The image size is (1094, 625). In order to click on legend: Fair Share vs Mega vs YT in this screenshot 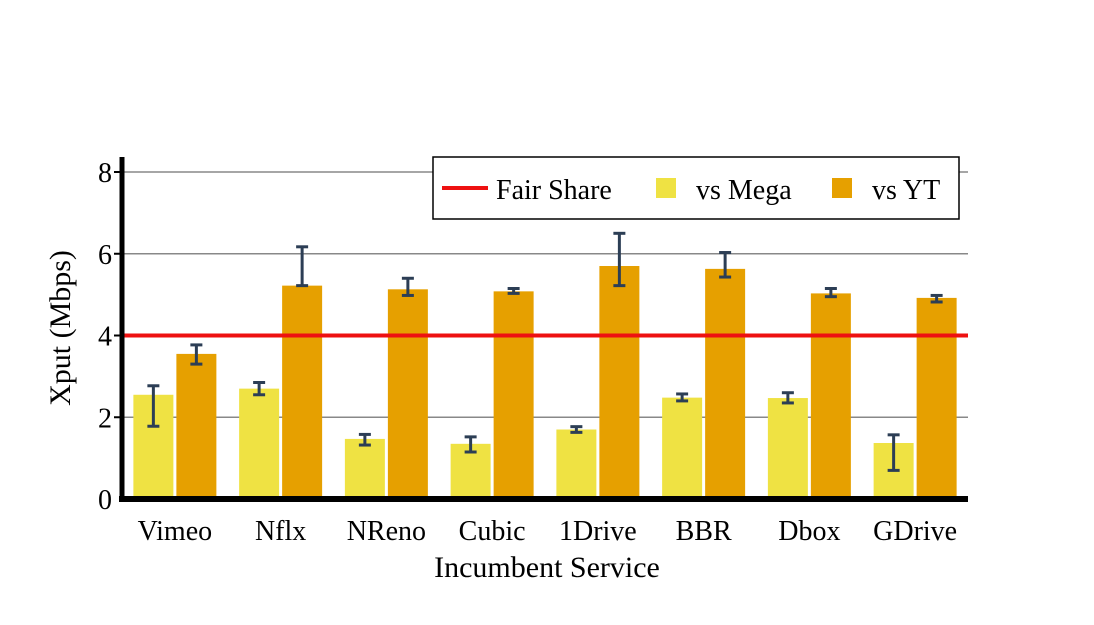, I will do `click(696, 188)`.